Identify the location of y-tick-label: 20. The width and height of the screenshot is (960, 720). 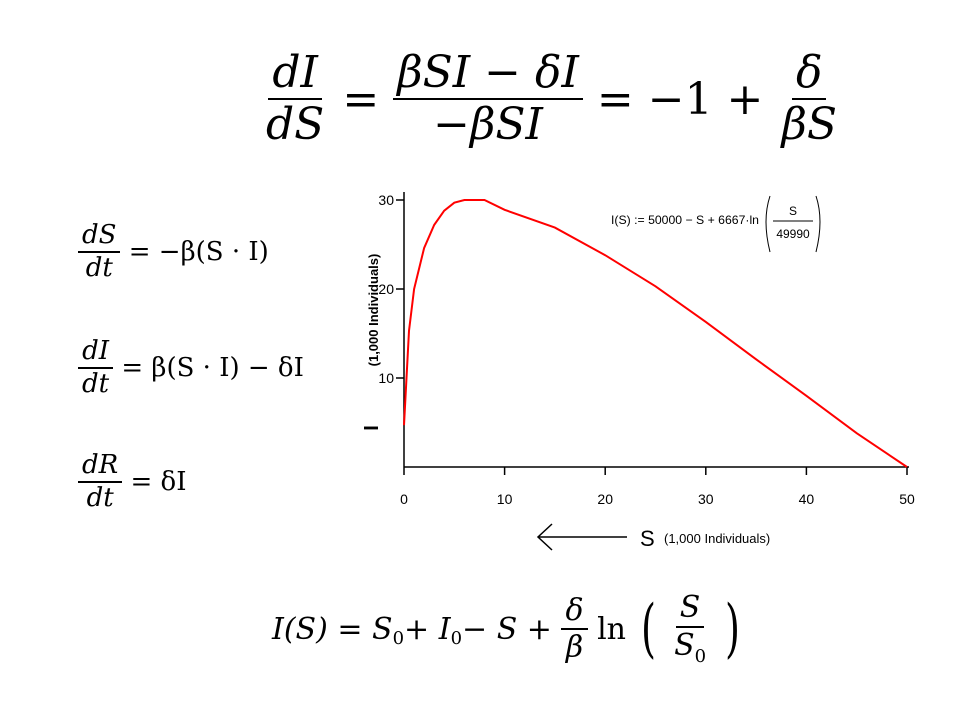
(386, 289).